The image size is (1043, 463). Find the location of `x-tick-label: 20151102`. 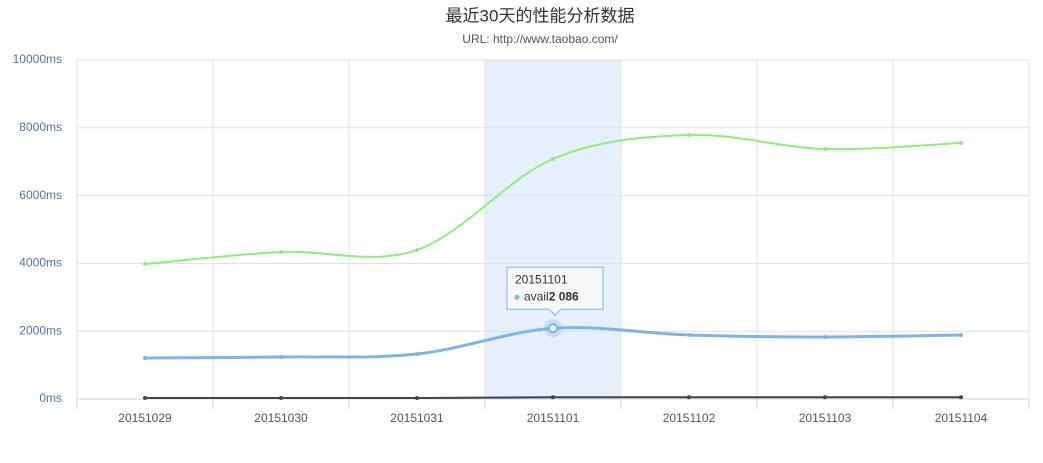

x-tick-label: 20151102 is located at coordinates (689, 418).